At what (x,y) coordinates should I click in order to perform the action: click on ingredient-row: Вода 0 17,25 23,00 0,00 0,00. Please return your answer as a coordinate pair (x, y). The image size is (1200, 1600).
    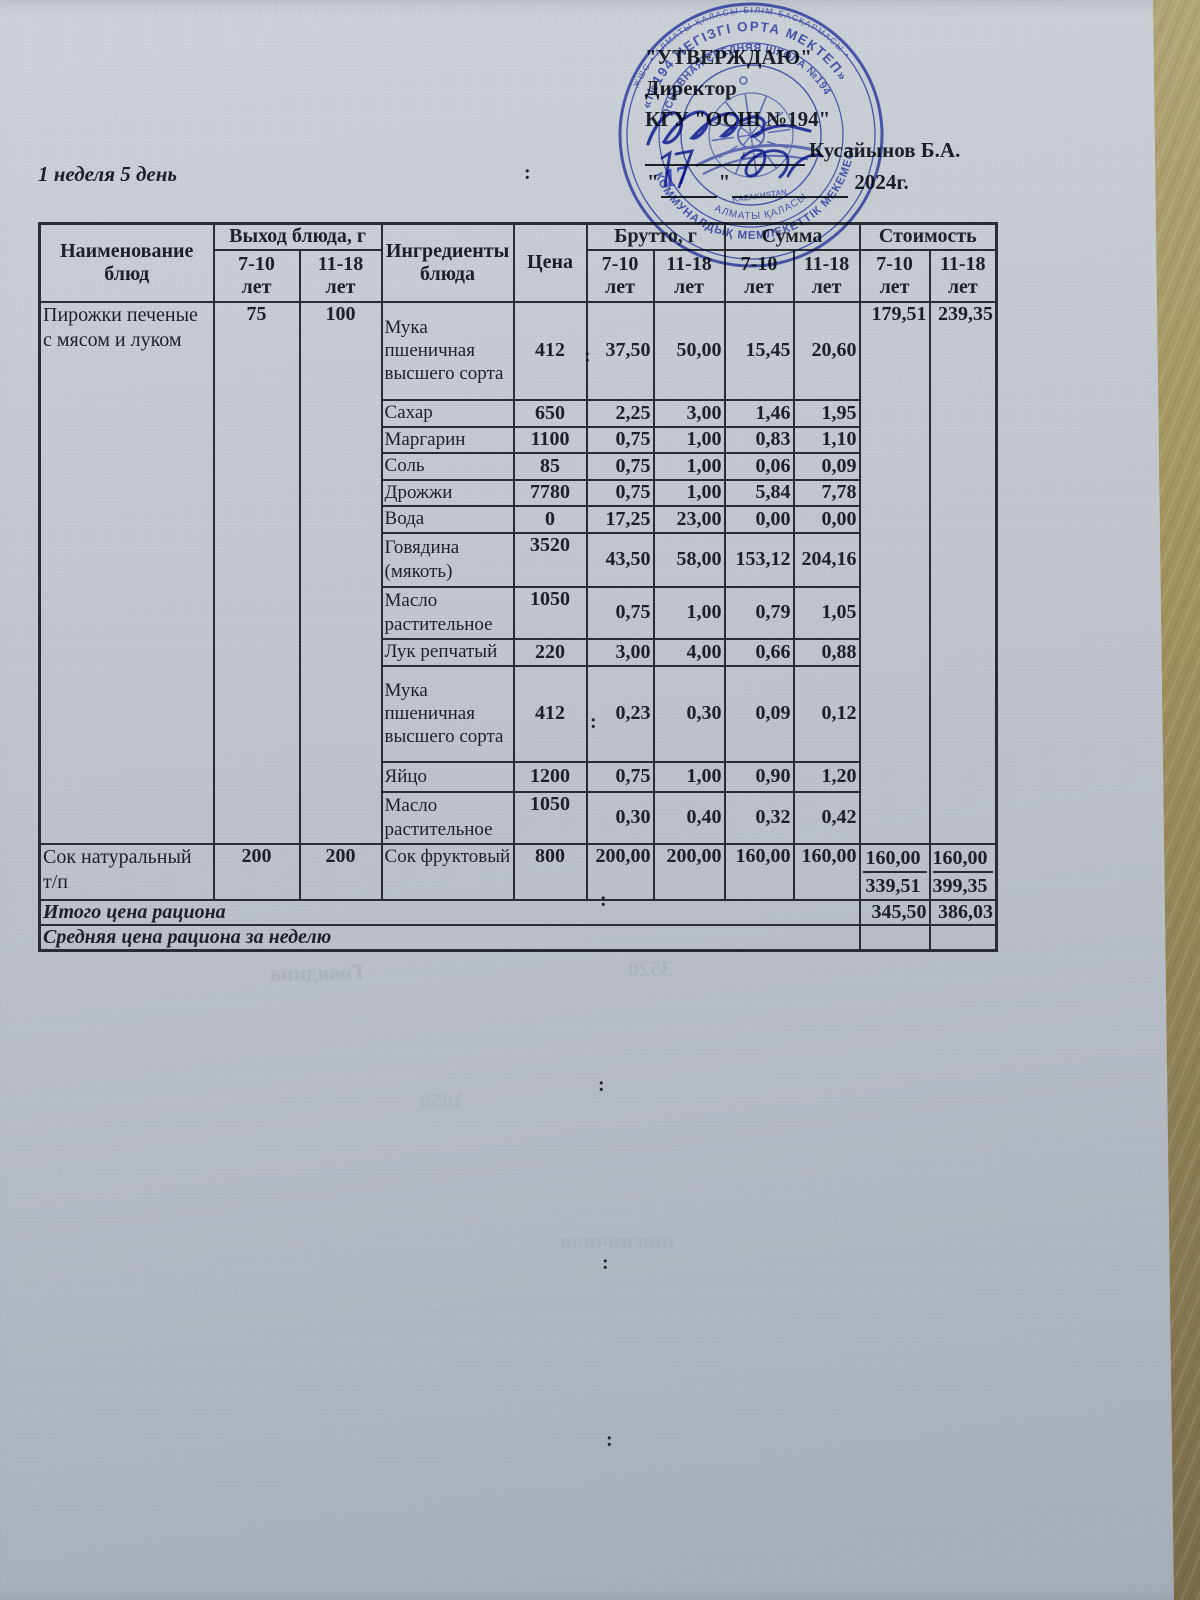
    Looking at the image, I should click on (518, 519).